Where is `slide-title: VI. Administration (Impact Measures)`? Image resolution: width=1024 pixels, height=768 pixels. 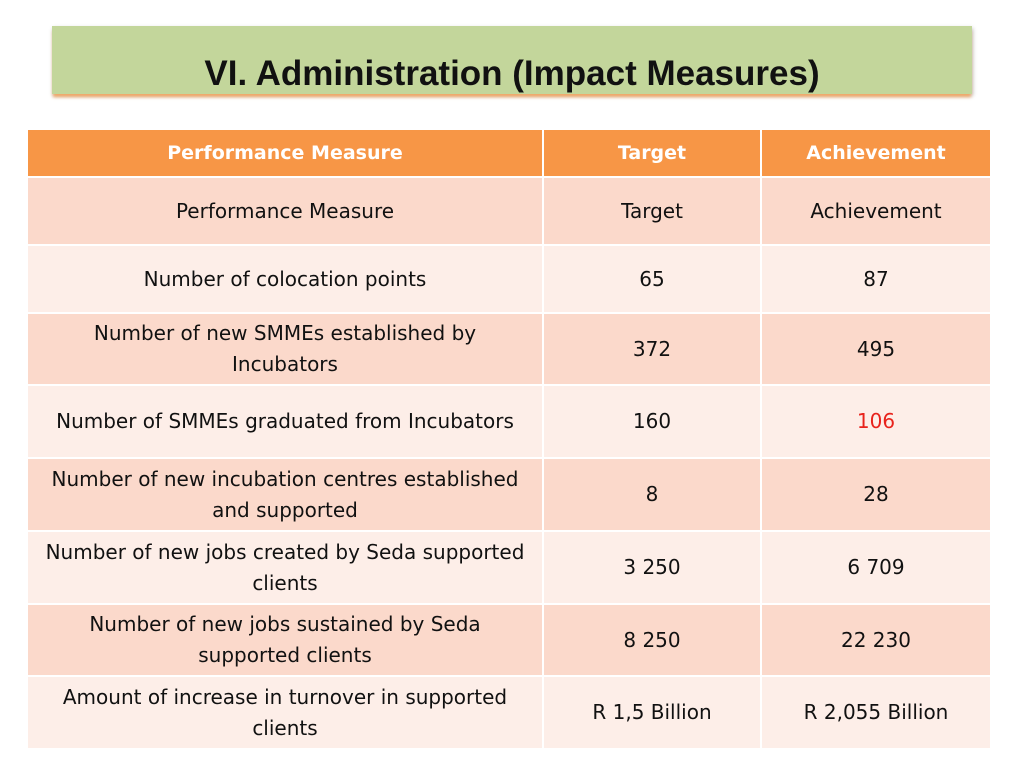
slide-title: VI. Administration (Impact Measures) is located at coordinates (512, 73).